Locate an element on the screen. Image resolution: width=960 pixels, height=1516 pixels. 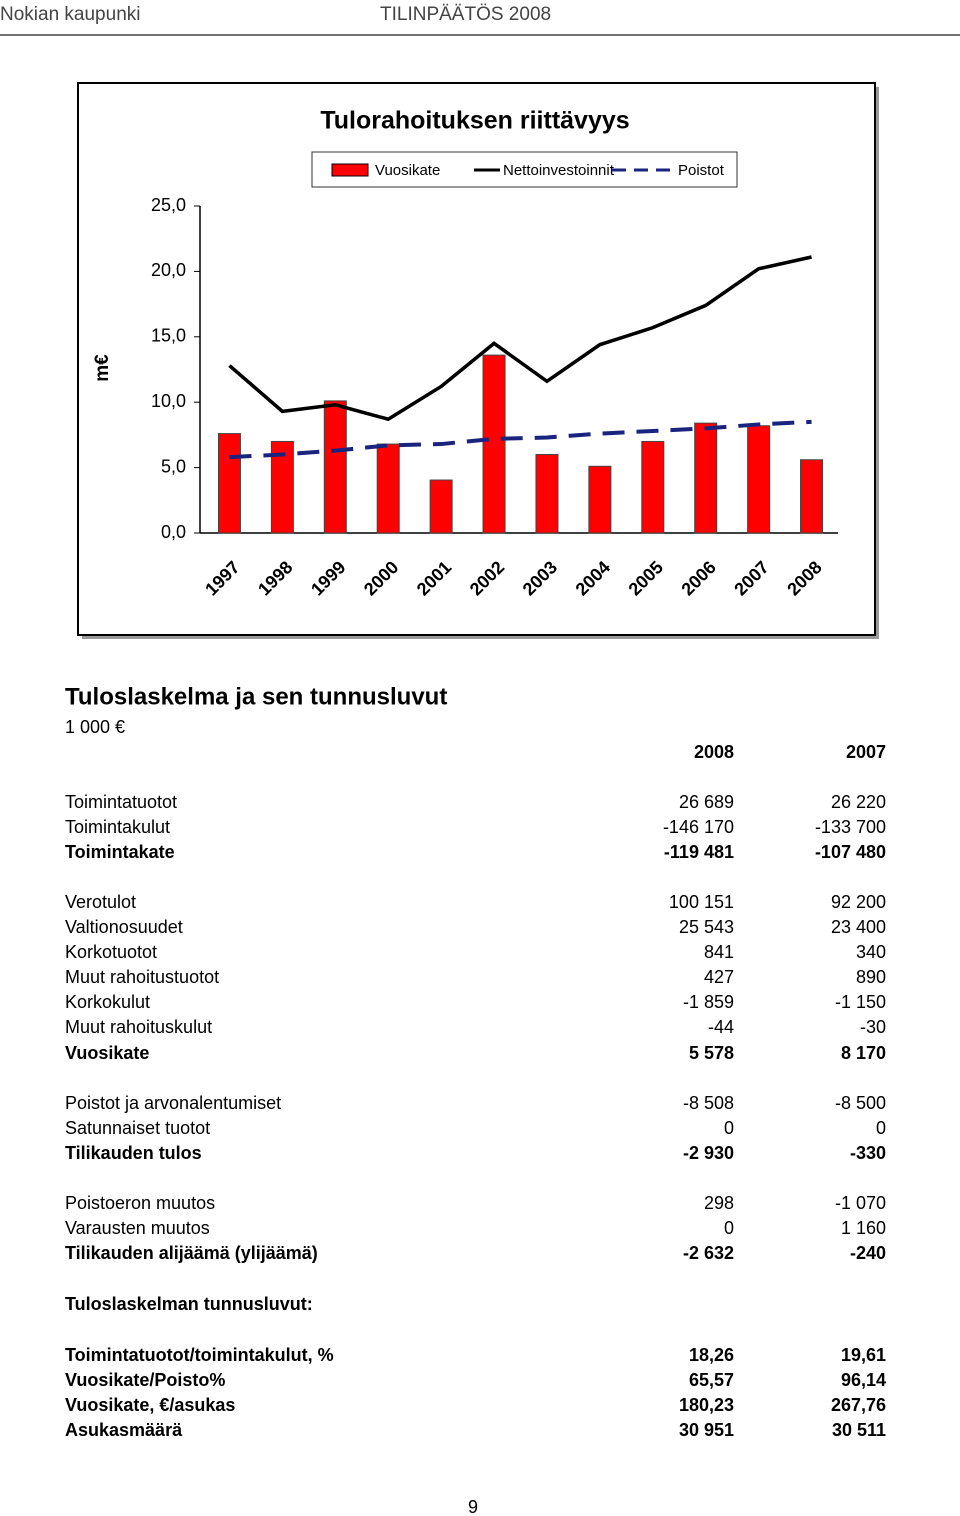
row-label: Varausten muutos is located at coordinates (137, 1228).